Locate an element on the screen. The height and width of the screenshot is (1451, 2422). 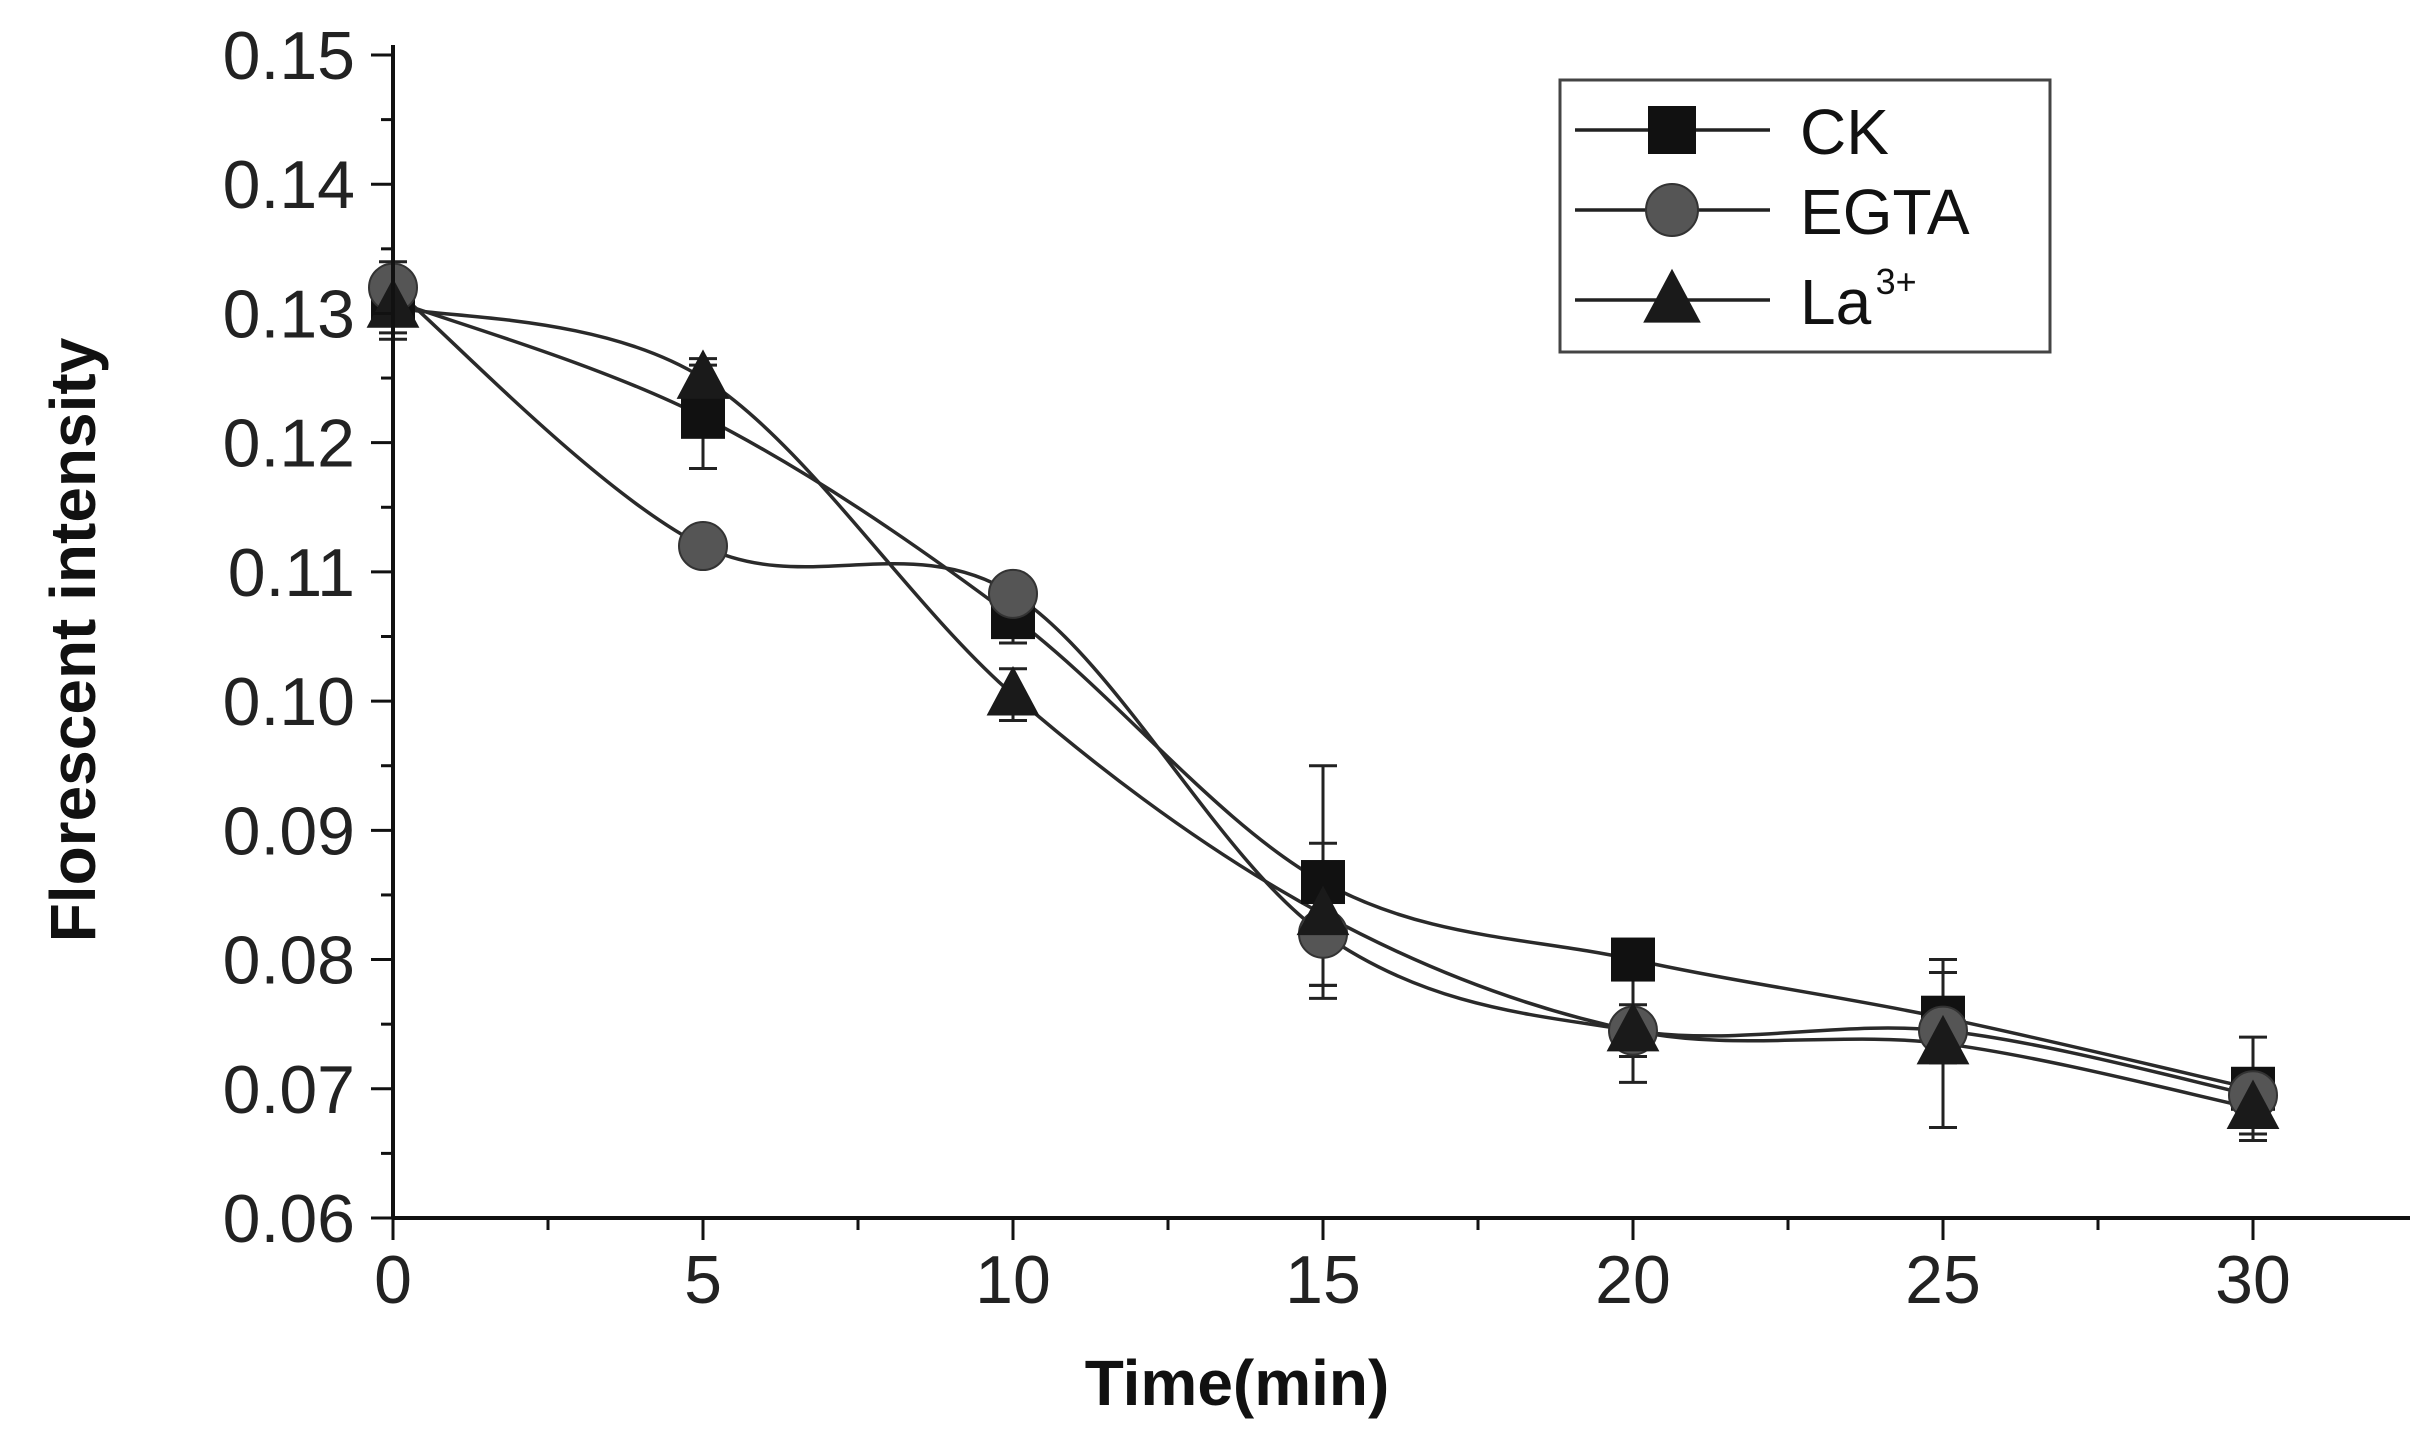
x-axis-title: Time(min) is located at coordinates (1237, 1383).